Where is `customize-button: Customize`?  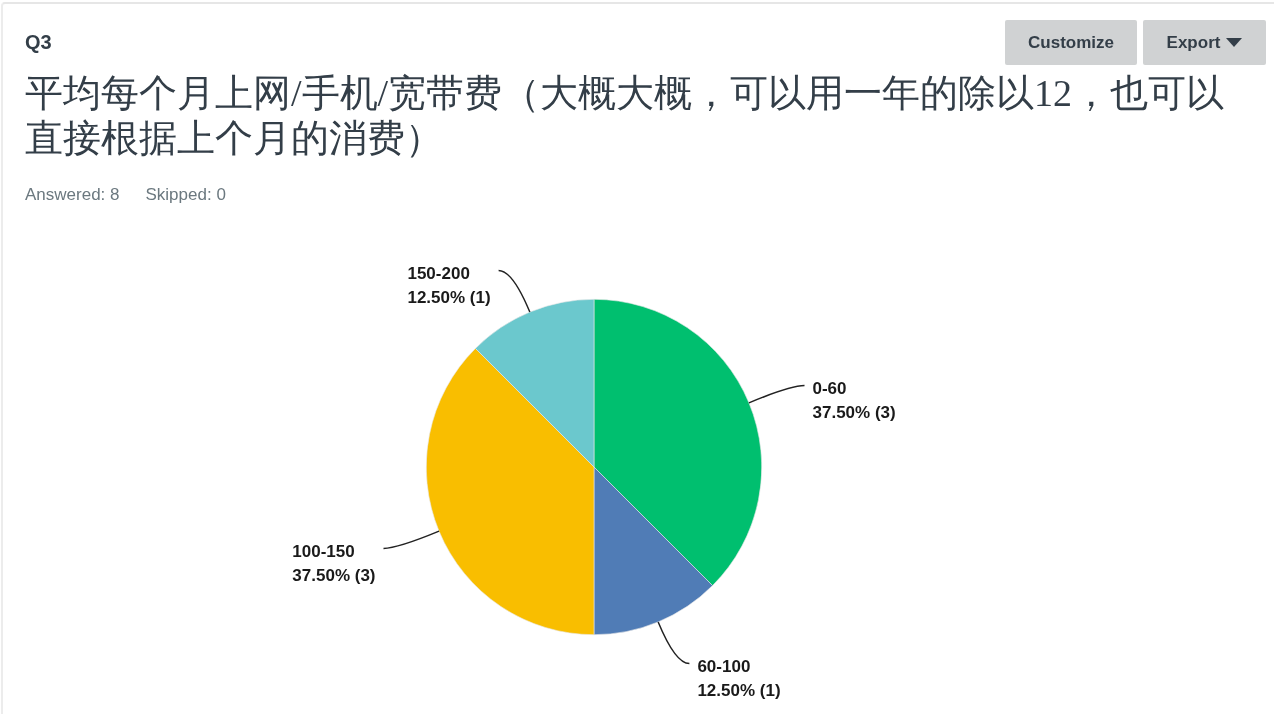 customize-button: Customize is located at coordinates (1071, 42).